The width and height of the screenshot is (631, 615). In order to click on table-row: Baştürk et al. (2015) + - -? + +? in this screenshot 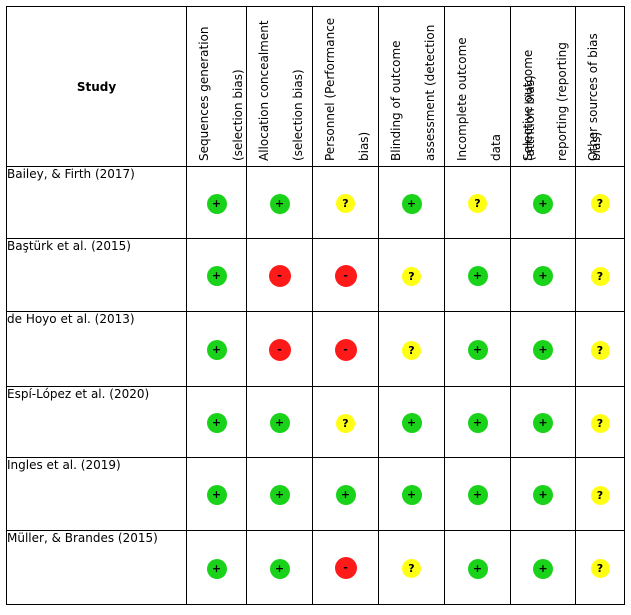, I will do `click(315, 275)`.